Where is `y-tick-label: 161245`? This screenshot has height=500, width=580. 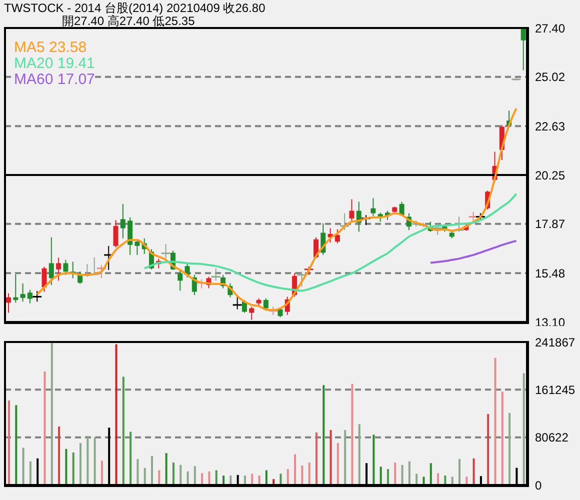 y-tick-label: 161245 is located at coordinates (555, 389).